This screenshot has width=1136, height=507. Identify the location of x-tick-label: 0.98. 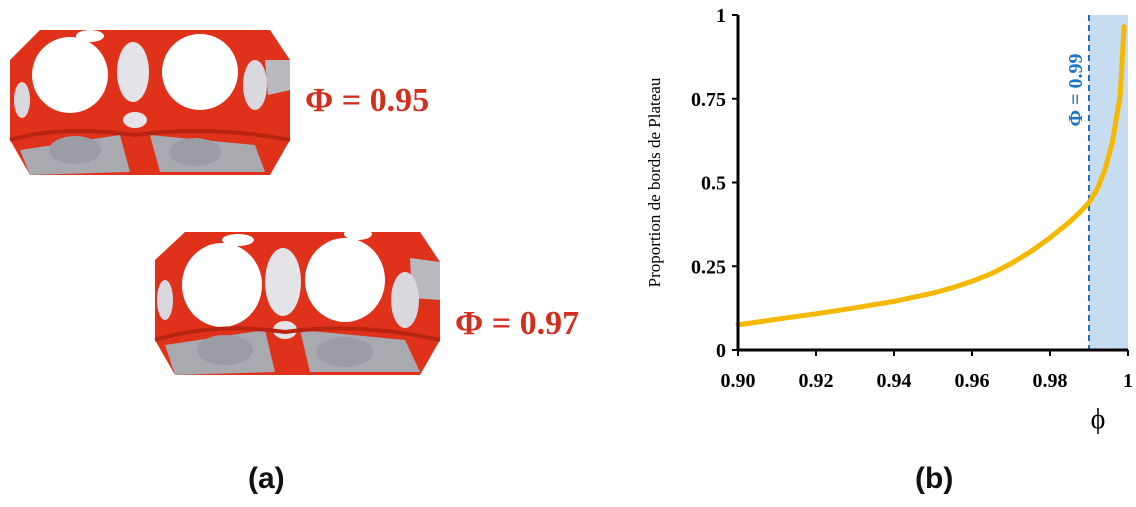
(1050, 381).